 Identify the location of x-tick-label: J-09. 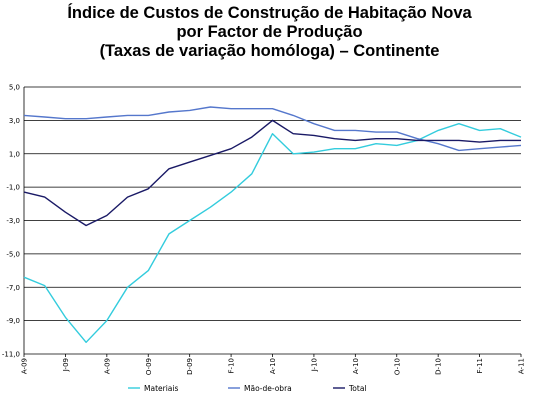
(66, 365).